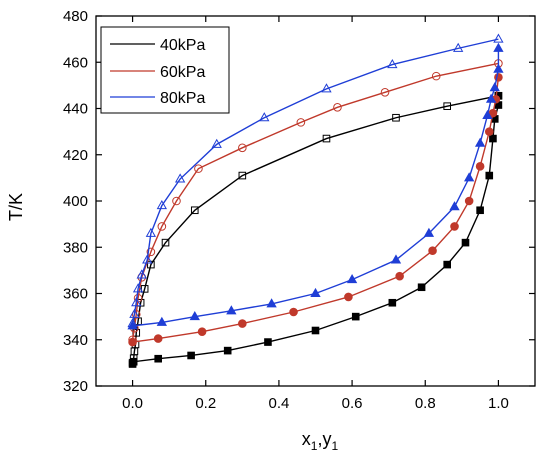 The height and width of the screenshot is (455, 550). Describe the element at coordinates (278, 403) in the screenshot. I see `x-tick-label: 0.4` at that location.